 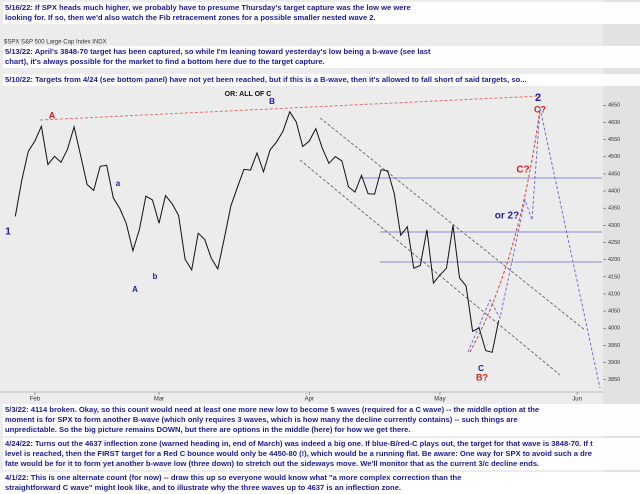 I want to click on y-tick-label: 4500, so click(x=614, y=157).